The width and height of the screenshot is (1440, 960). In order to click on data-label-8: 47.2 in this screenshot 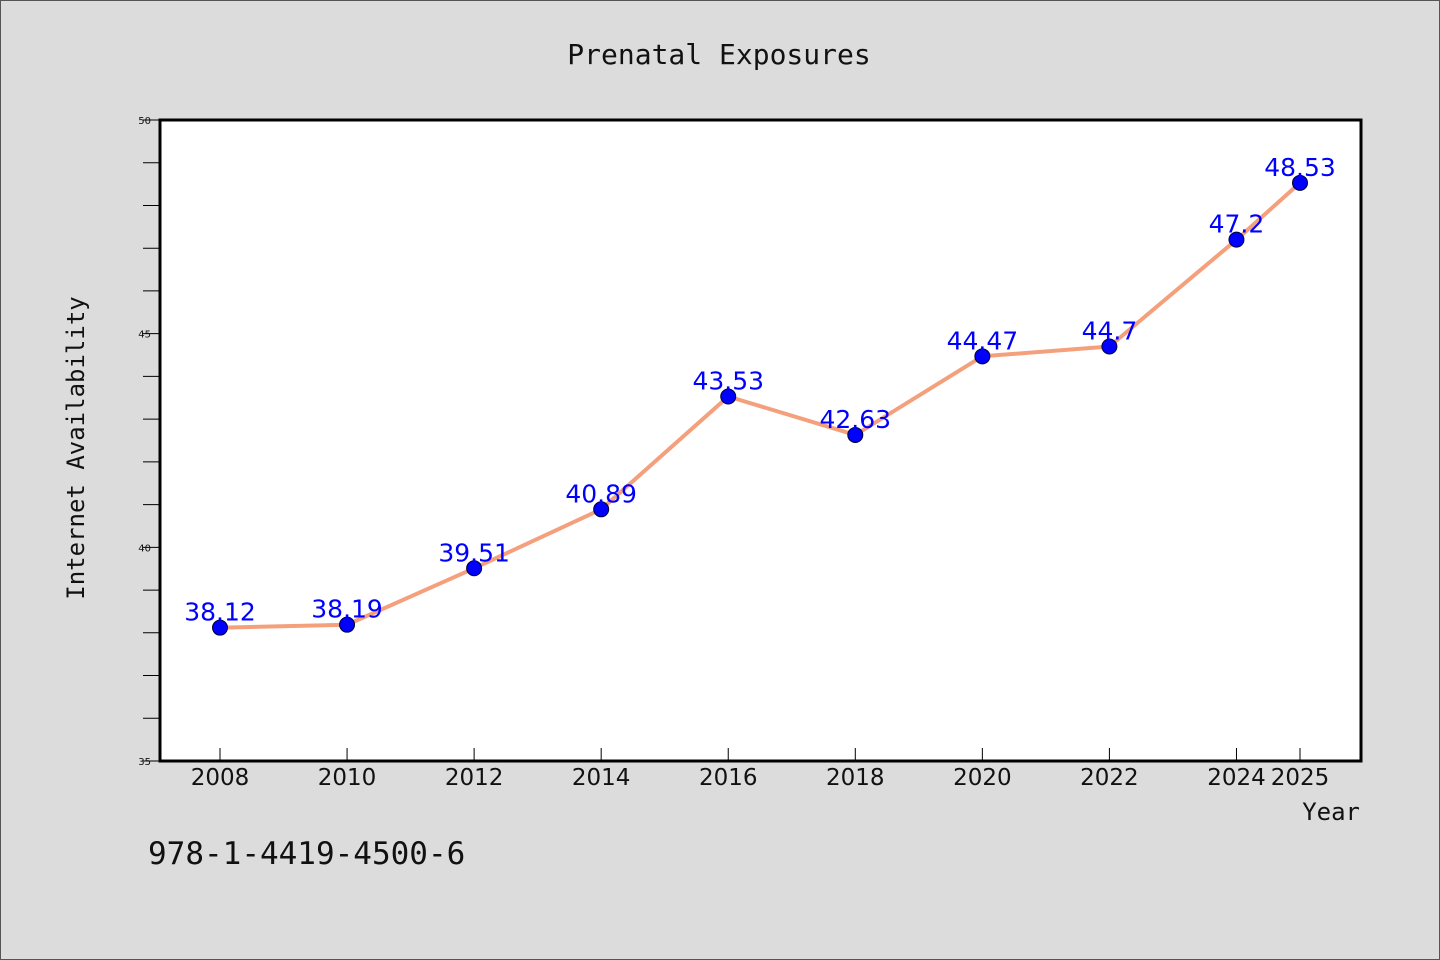, I will do `click(1237, 224)`.